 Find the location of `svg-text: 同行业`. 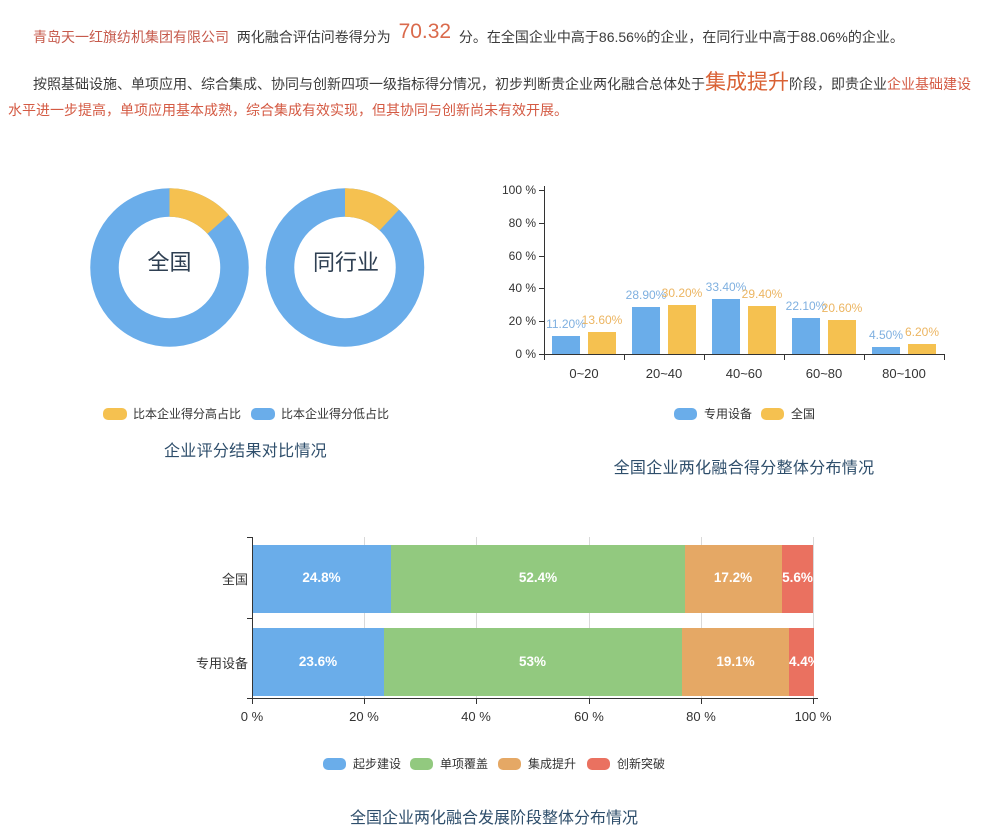

svg-text: 同行业 is located at coordinates (346, 262).